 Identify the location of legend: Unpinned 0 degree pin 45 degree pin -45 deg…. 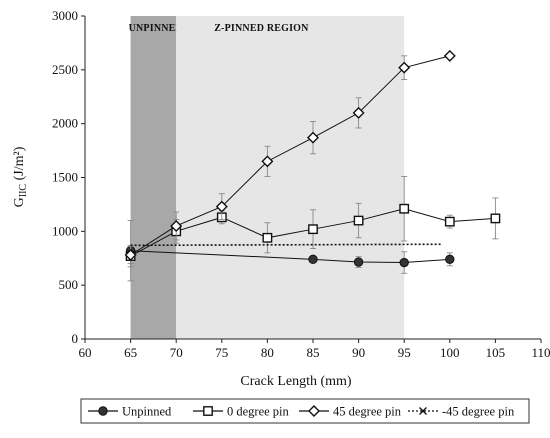
(305, 411).